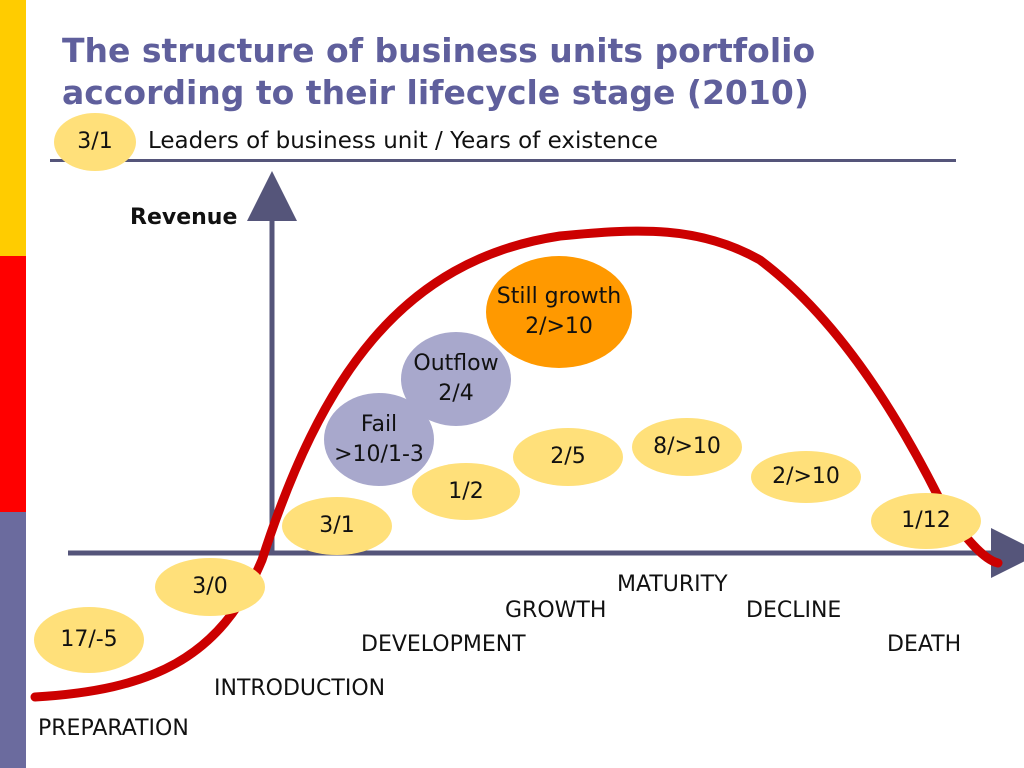 The height and width of the screenshot is (768, 1024). I want to click on legend-divider, so click(503, 160).